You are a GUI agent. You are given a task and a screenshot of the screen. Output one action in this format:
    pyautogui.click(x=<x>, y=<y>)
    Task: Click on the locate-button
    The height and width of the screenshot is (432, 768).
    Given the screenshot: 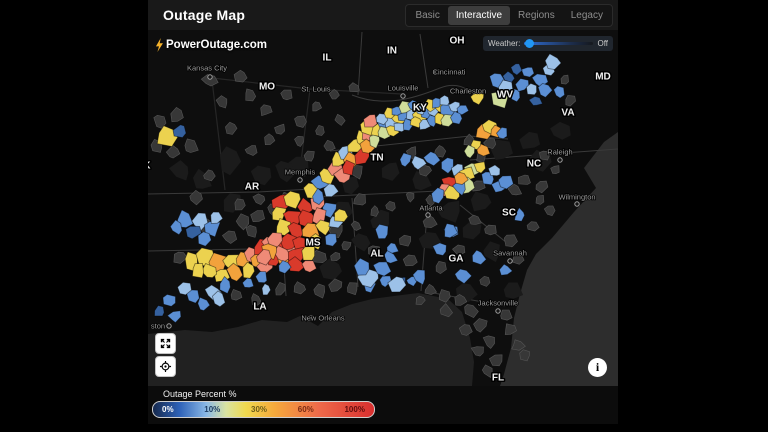 What is the action you would take?
    pyautogui.click(x=165, y=366)
    